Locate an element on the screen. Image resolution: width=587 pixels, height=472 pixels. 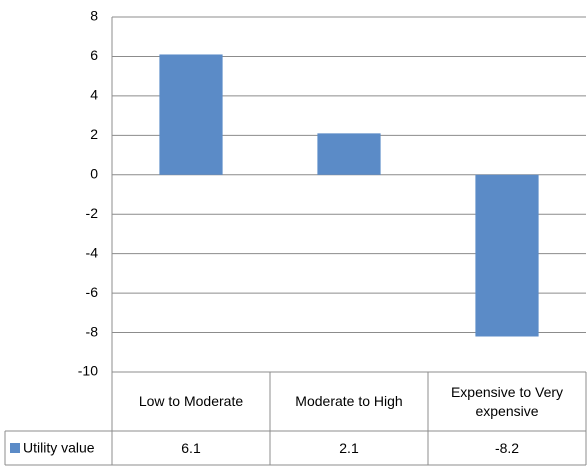
y-tick-label: 0 is located at coordinates (94, 173).